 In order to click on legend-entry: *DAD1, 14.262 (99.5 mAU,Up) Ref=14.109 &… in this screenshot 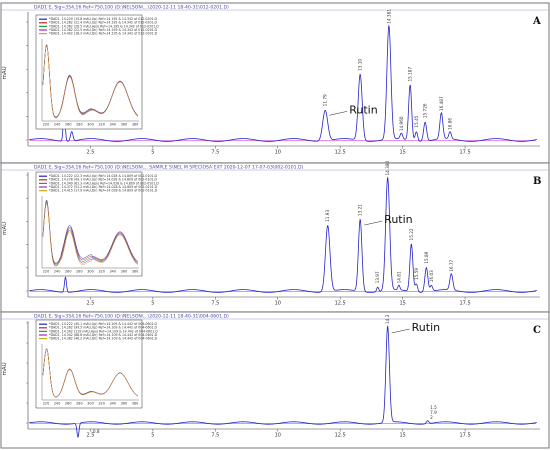, I will do `click(103, 328)`.